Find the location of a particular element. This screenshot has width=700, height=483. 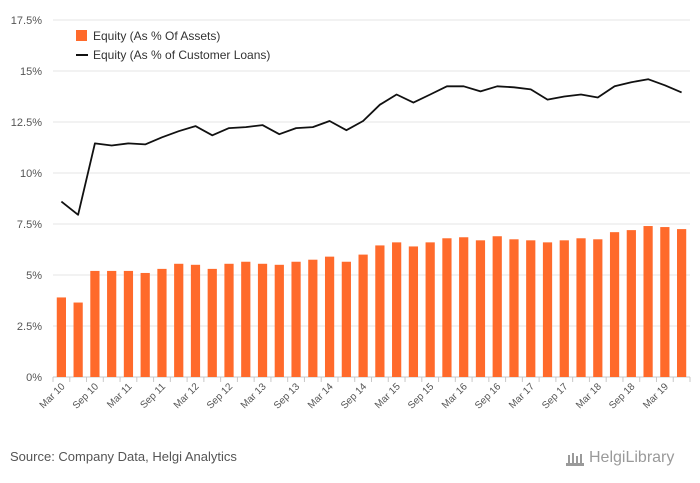

x-tick-label: Sep 11 is located at coordinates (153, 396).